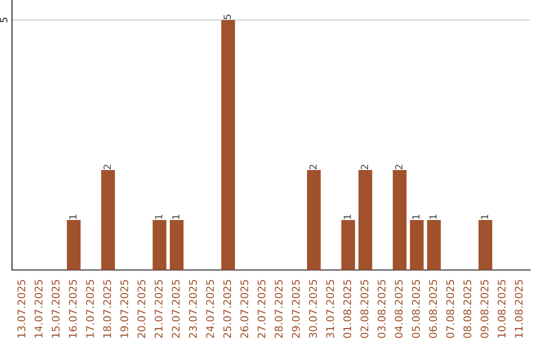 The width and height of the screenshot is (540, 340). Describe the element at coordinates (21, 309) in the screenshot. I see `x-tick-label: 13.07.2025` at that location.